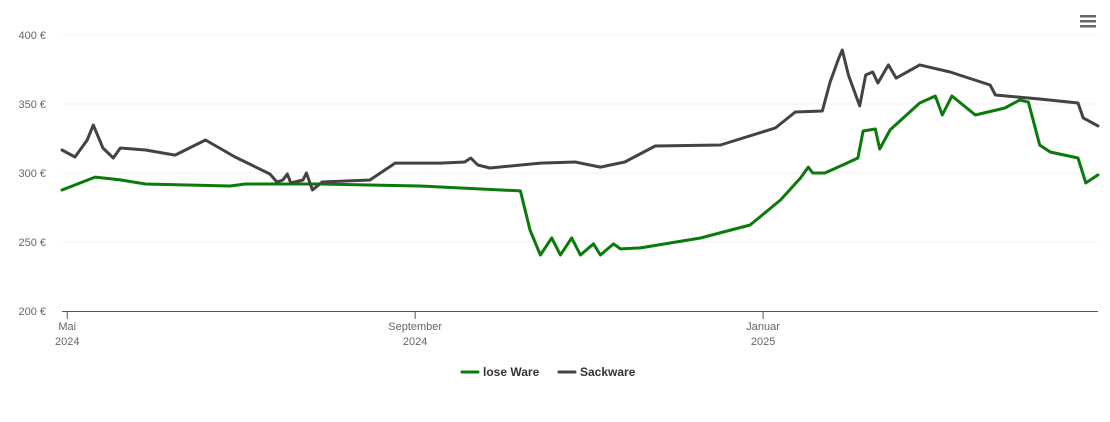 The image size is (1110, 422). Describe the element at coordinates (763, 342) in the screenshot. I see `x-tick-sublabel: 2025` at that location.